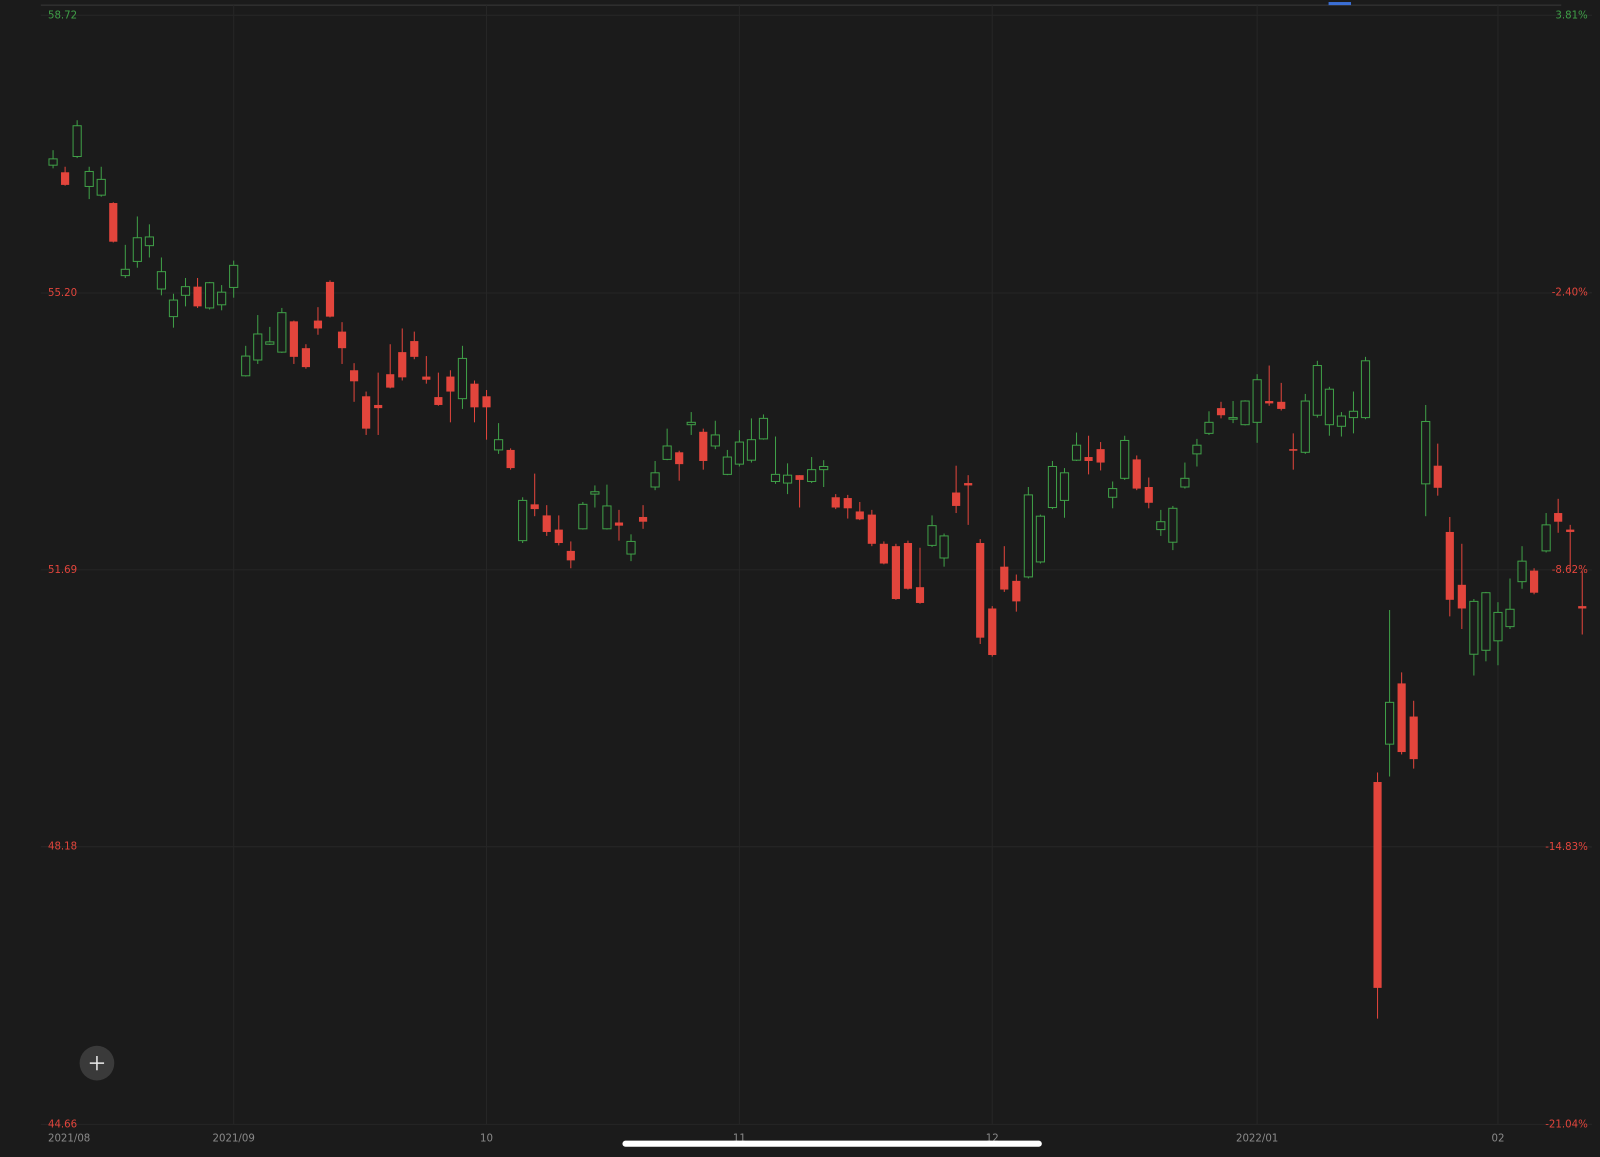  What do you see at coordinates (1566, 847) in the screenshot?
I see `y2-tick-label: -14.83%` at bounding box center [1566, 847].